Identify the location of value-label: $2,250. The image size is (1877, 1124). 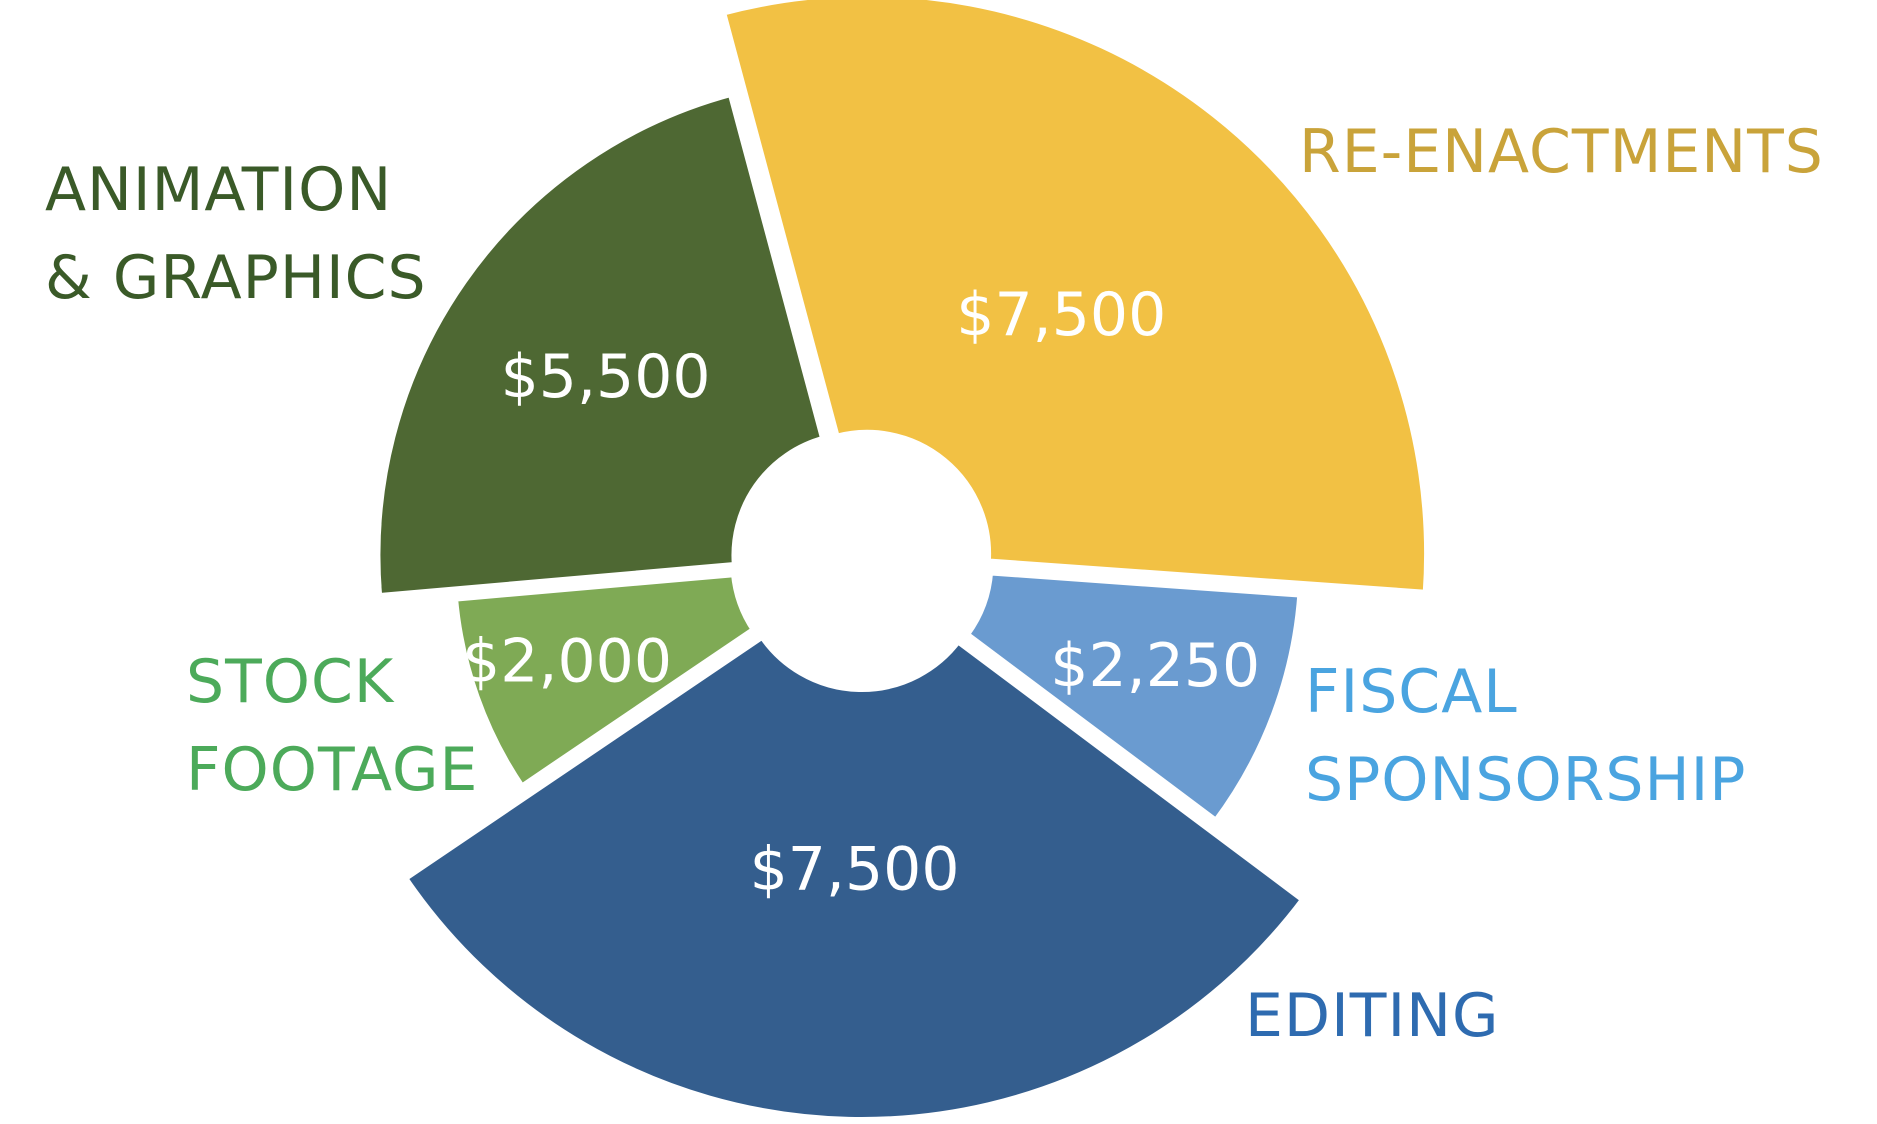
(1155, 666).